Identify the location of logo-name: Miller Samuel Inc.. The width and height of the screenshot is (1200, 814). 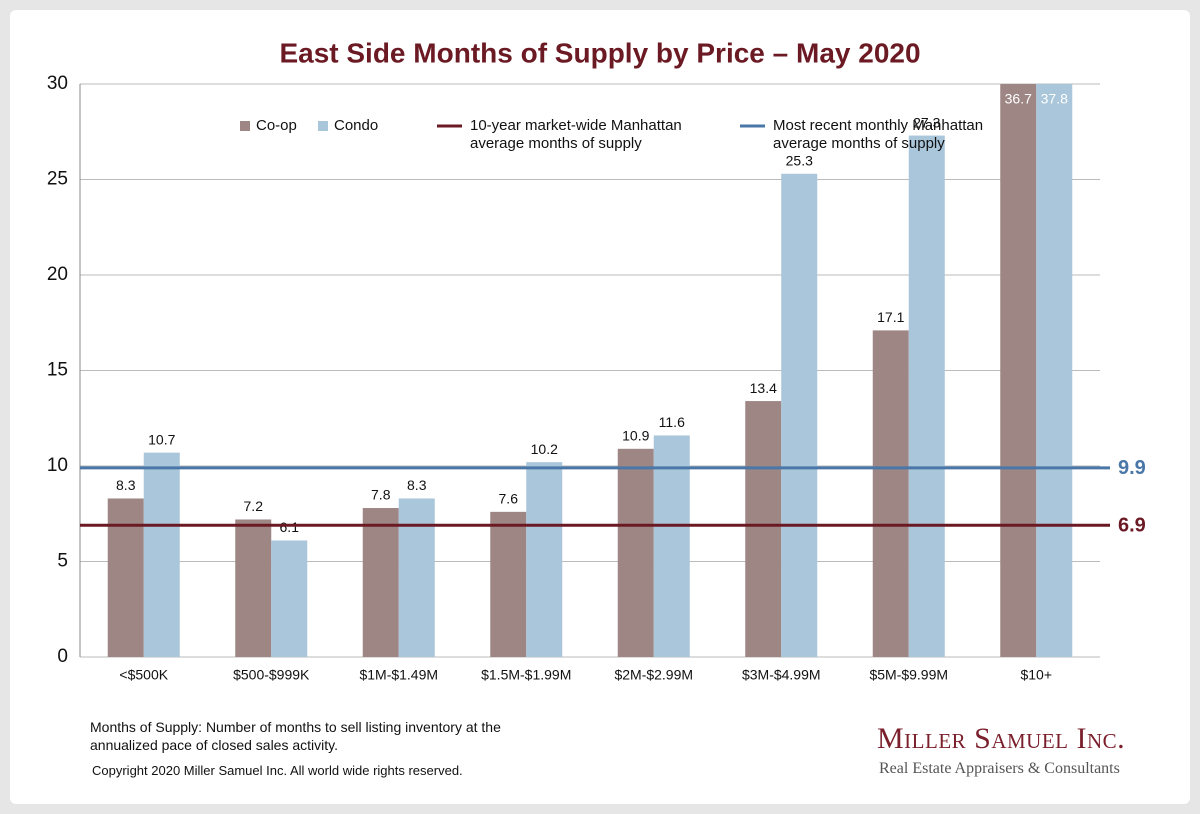
(1001, 738).